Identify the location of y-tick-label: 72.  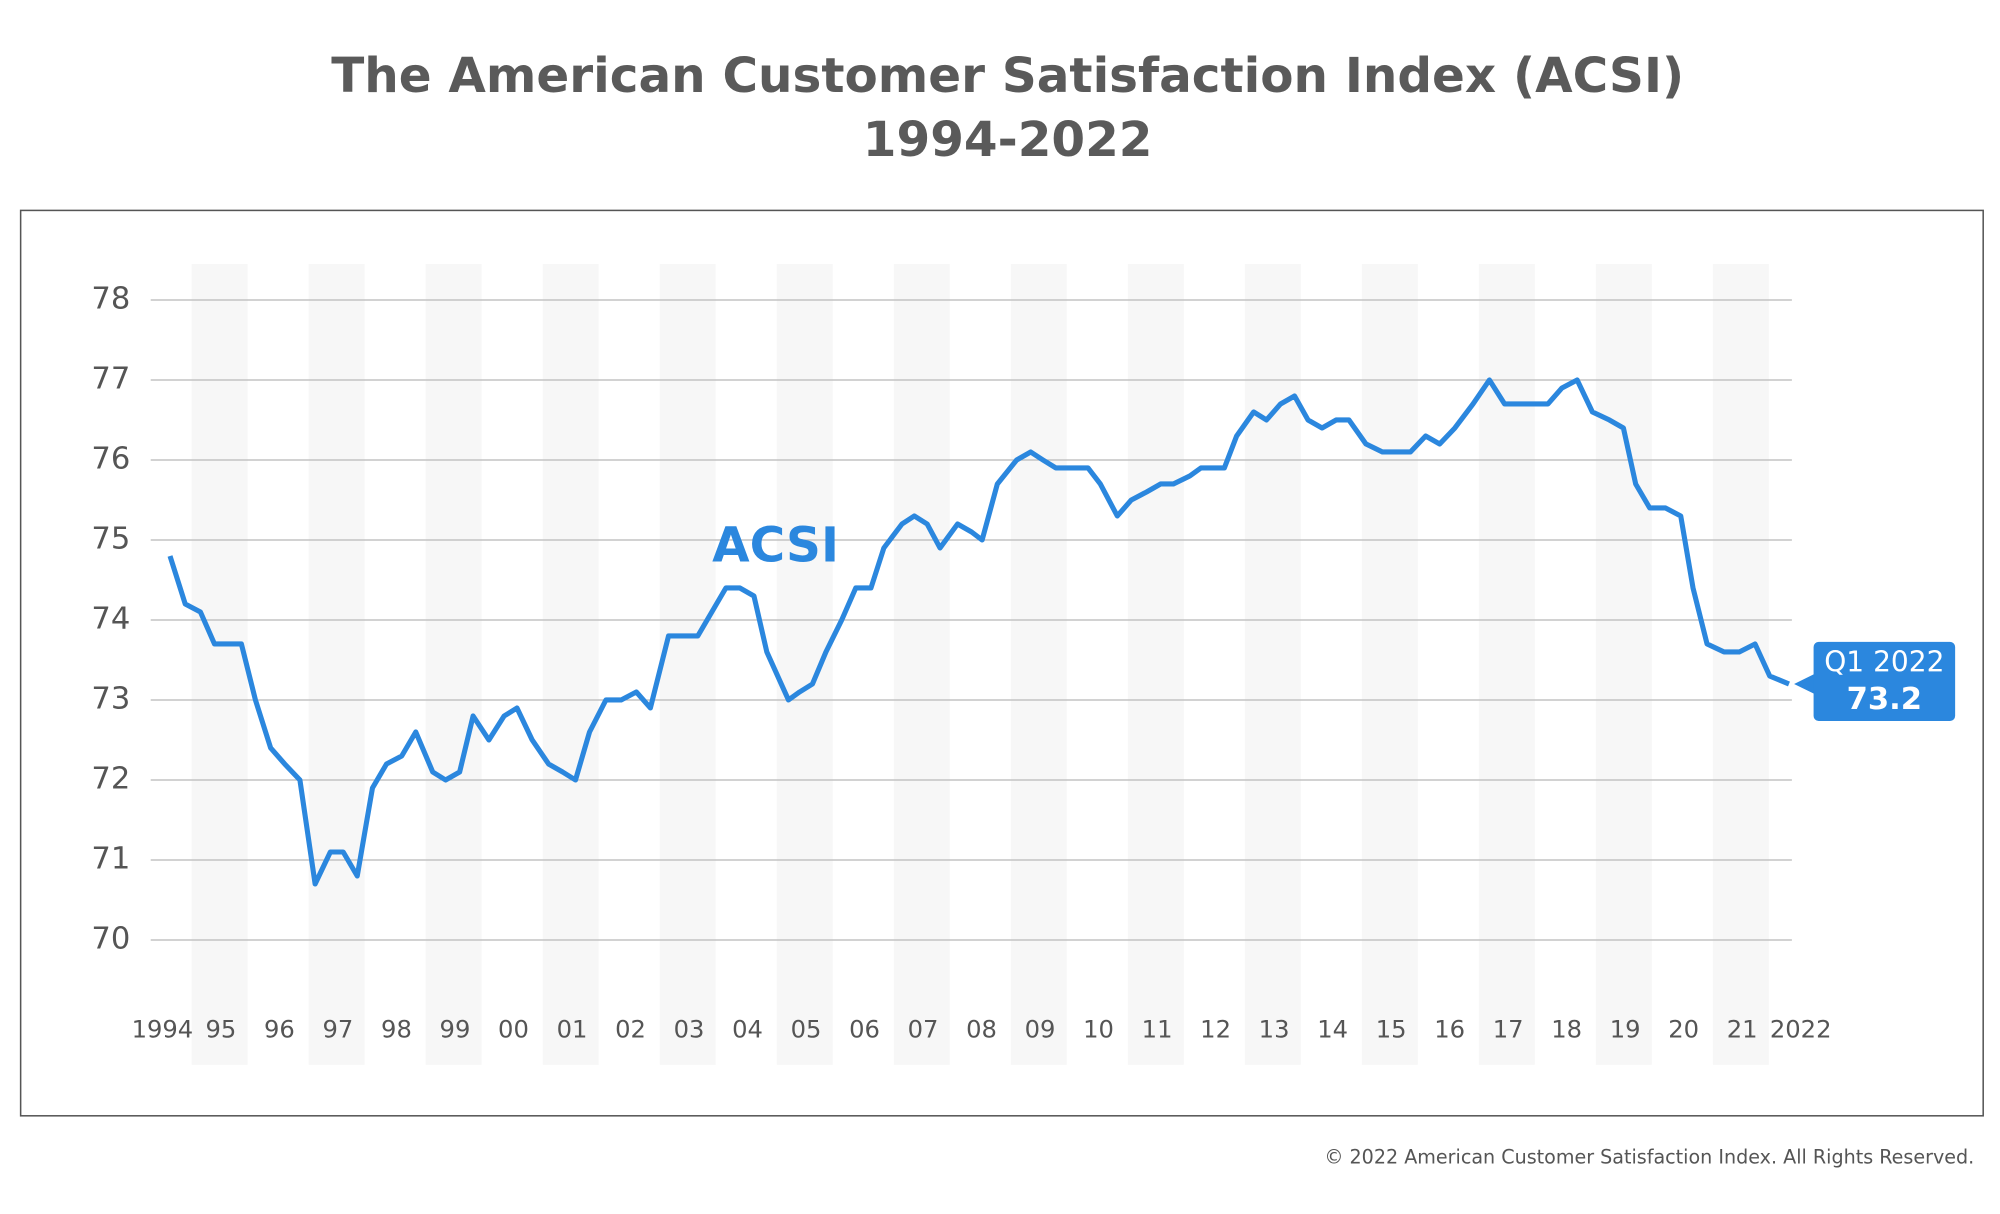
(110, 778).